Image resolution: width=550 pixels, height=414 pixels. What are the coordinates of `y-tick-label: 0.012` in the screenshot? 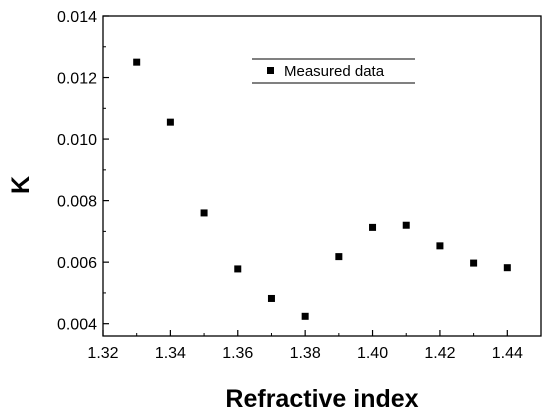 It's located at (77, 79).